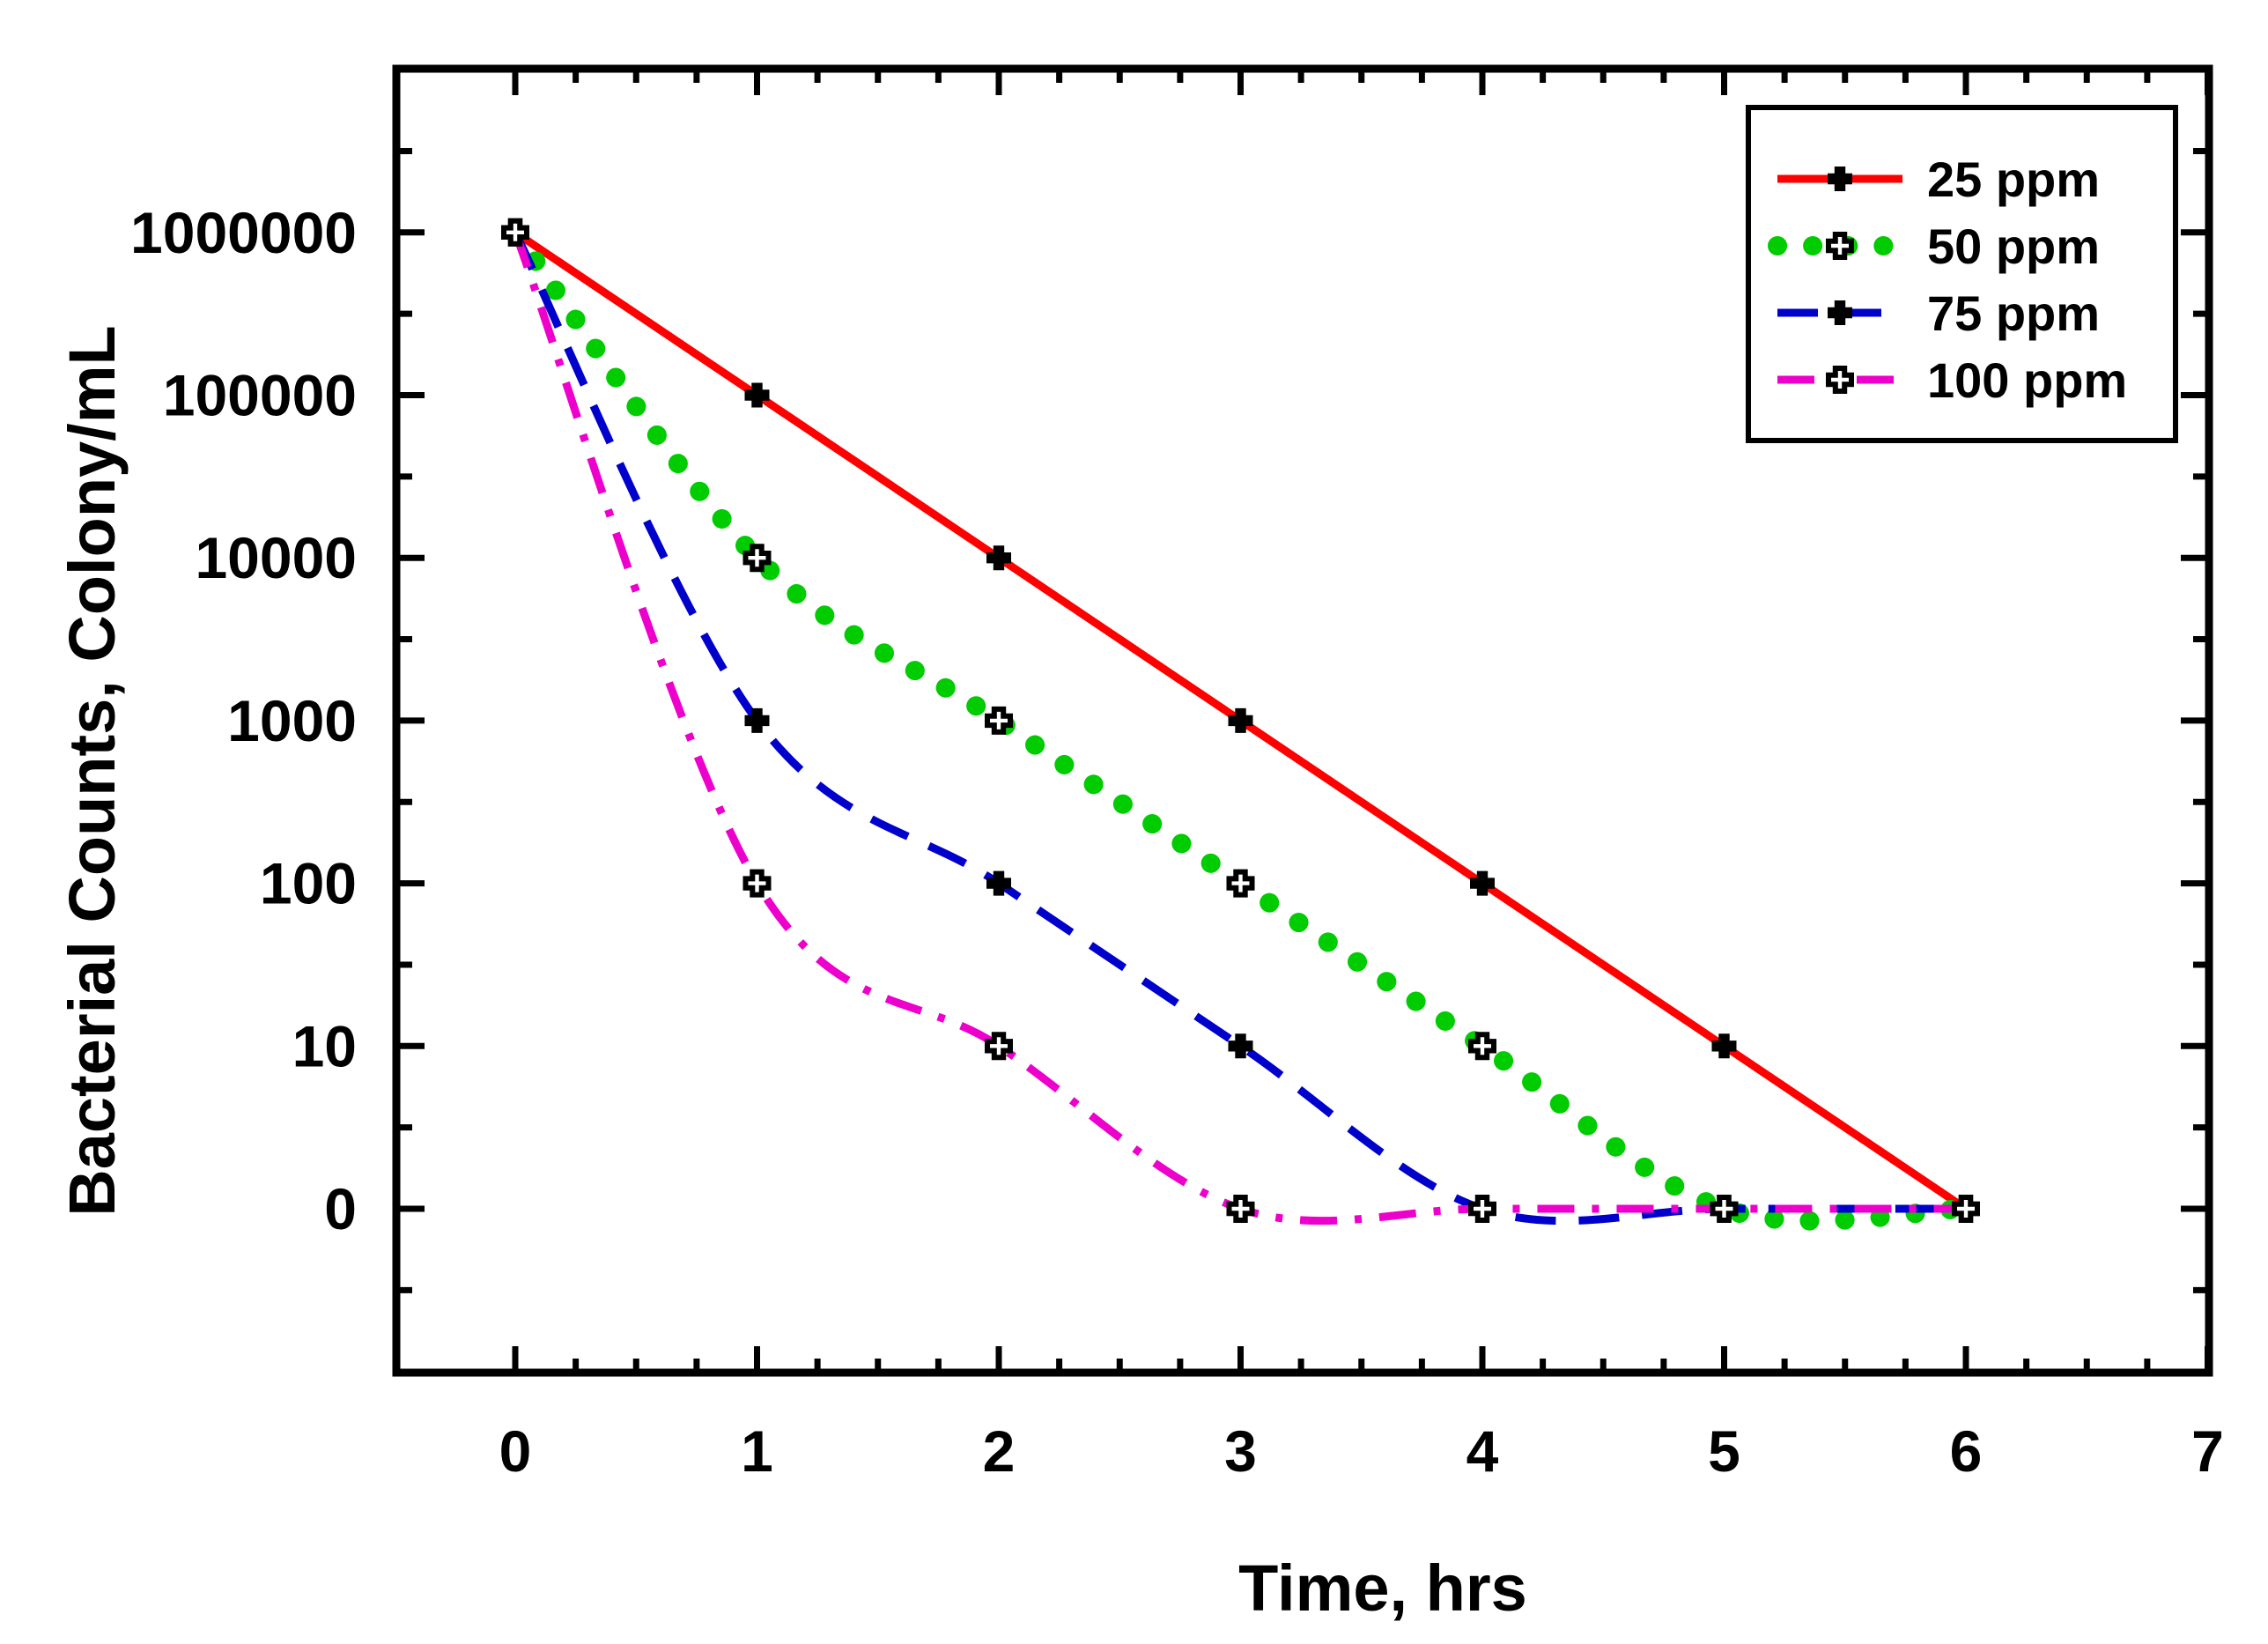  What do you see at coordinates (292, 720) in the screenshot?
I see `y-tick-label: 1000` at bounding box center [292, 720].